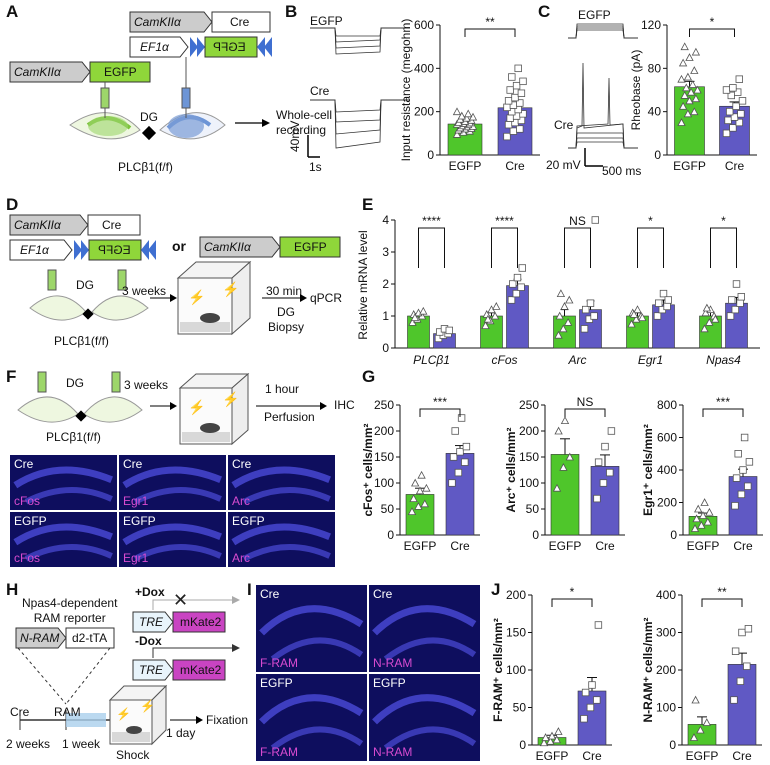 This screenshot has width=770, height=765. What do you see at coordinates (281, 482) in the screenshot?
I see `f-micrograph: Cre Arc` at bounding box center [281, 482].